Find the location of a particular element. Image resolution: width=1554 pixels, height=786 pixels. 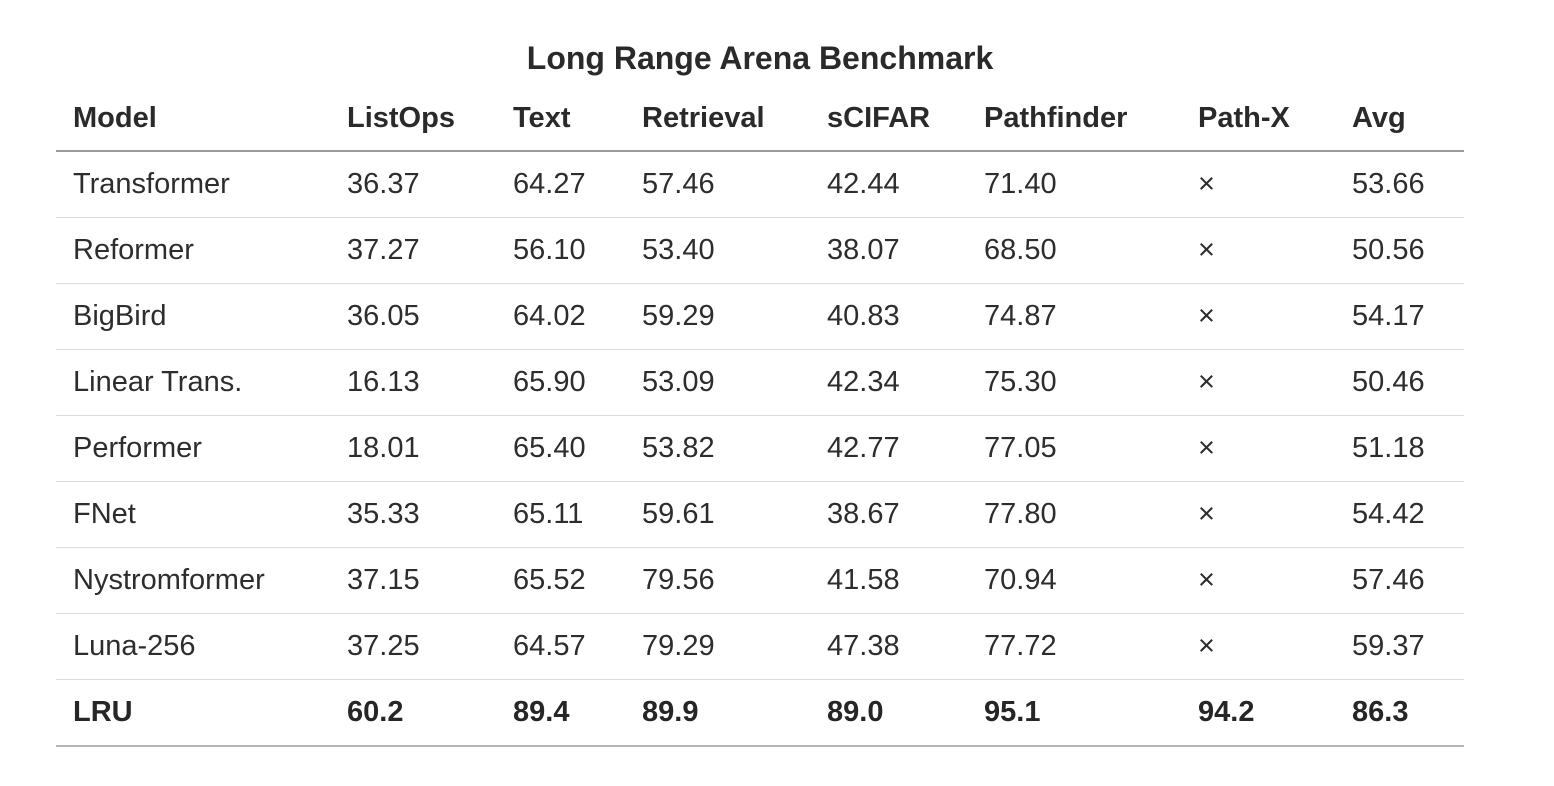

cell-text: 64.57 is located at coordinates (560, 646).